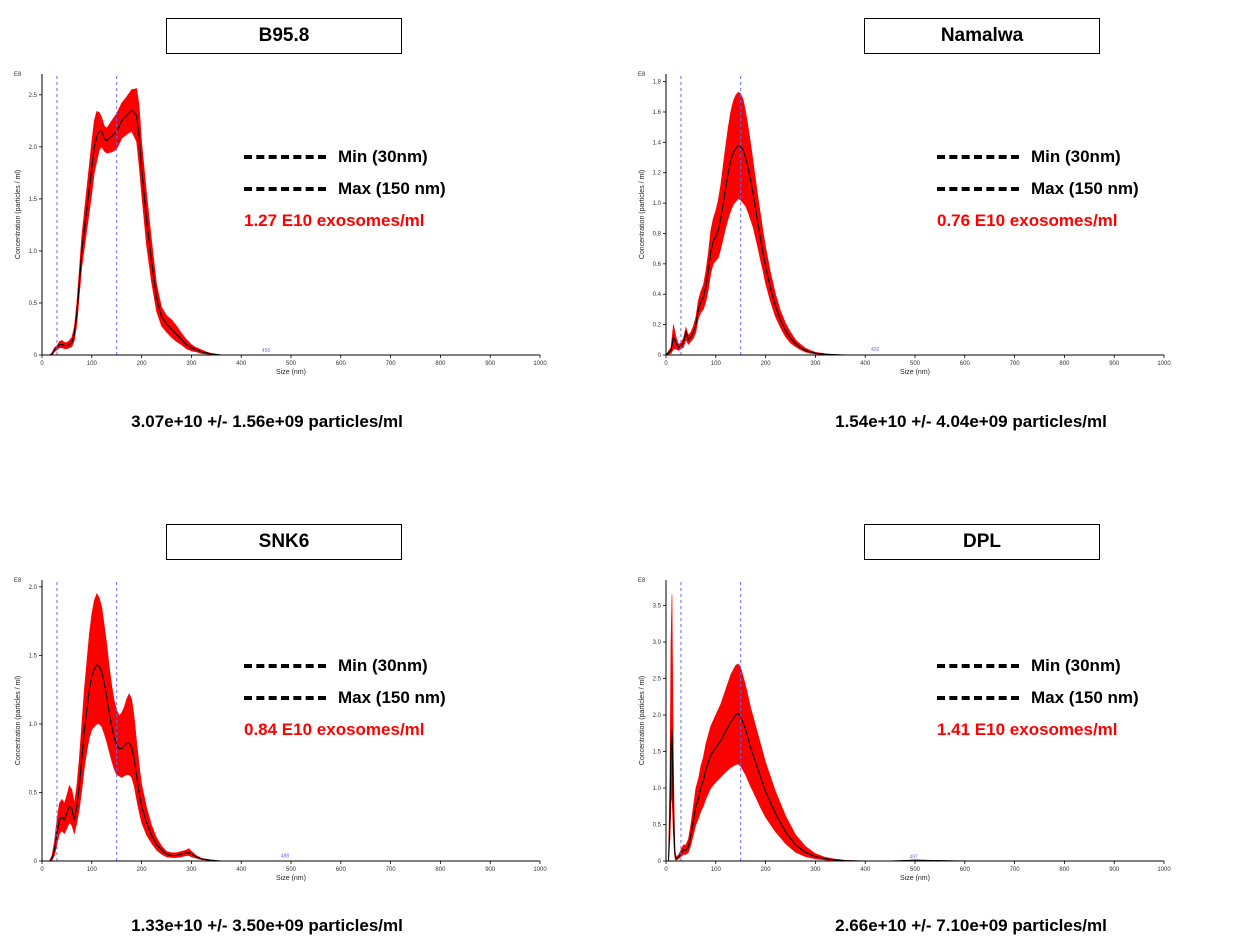 The image size is (1248, 938). I want to click on y-tick-label: 3.0, so click(657, 643).